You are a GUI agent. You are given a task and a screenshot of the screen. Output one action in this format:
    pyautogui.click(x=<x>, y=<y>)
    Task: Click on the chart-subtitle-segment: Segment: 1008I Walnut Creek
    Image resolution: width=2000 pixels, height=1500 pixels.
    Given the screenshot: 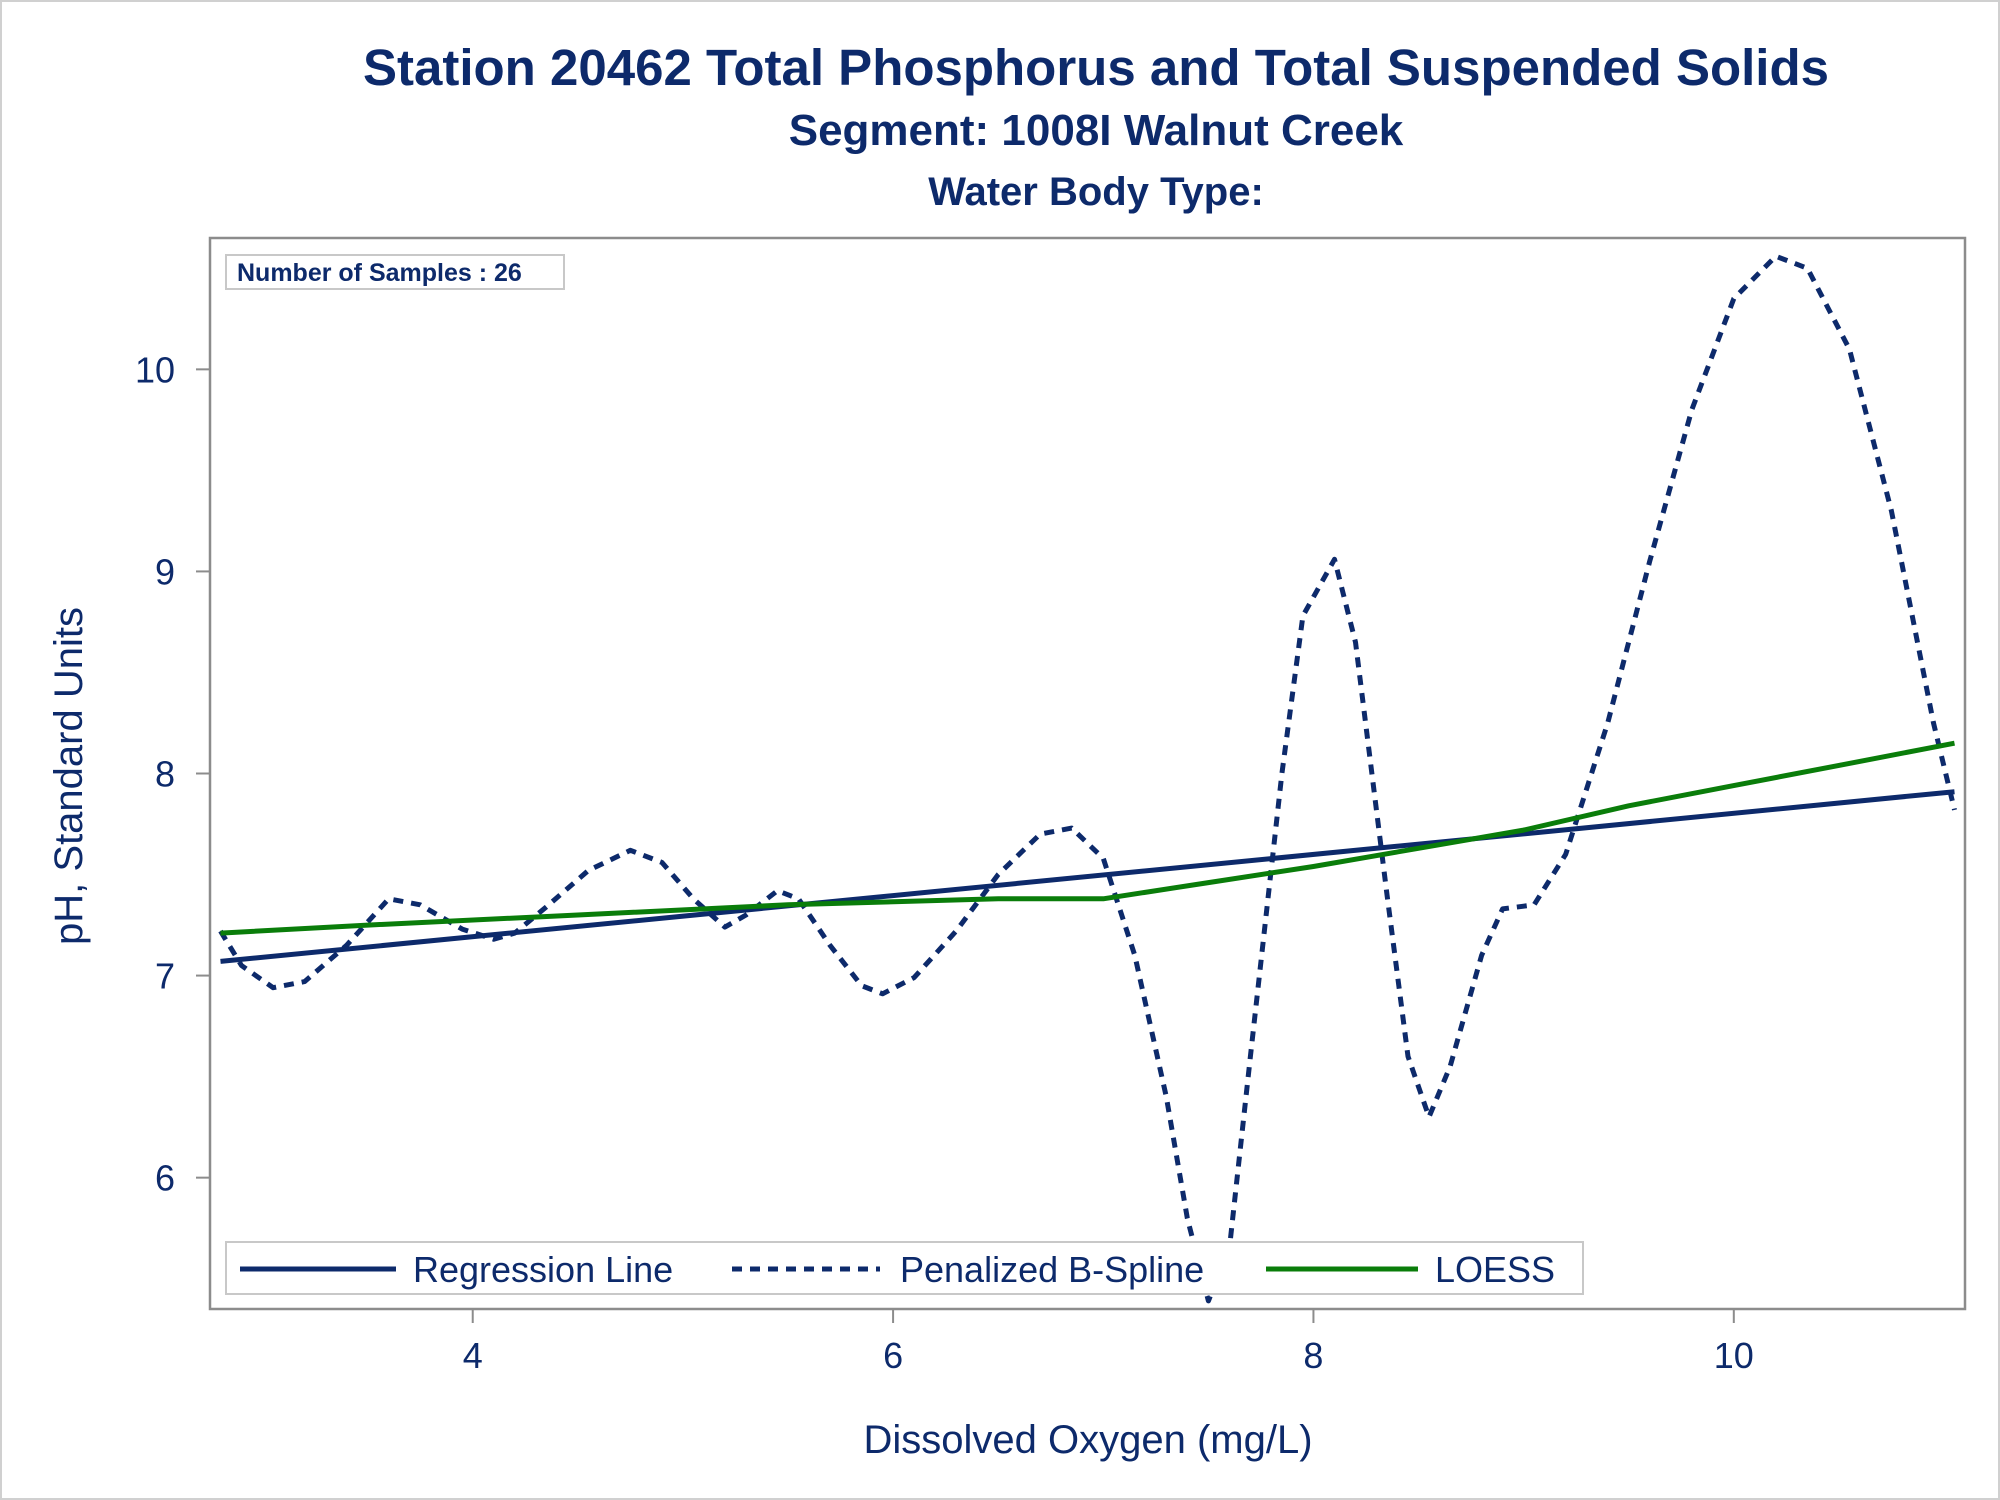 What is the action you would take?
    pyautogui.click(x=1096, y=130)
    